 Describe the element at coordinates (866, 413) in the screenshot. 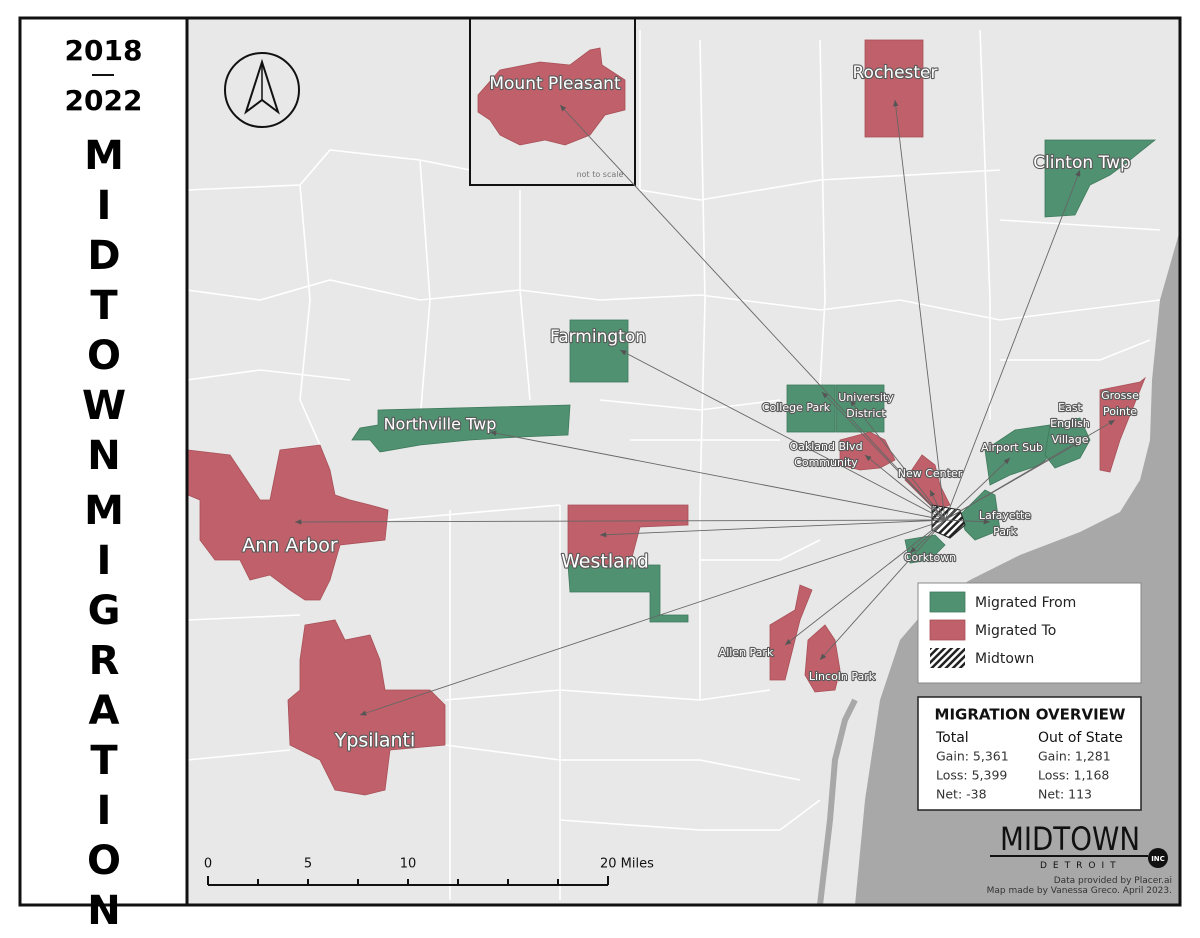

I see `place-label: District` at that location.